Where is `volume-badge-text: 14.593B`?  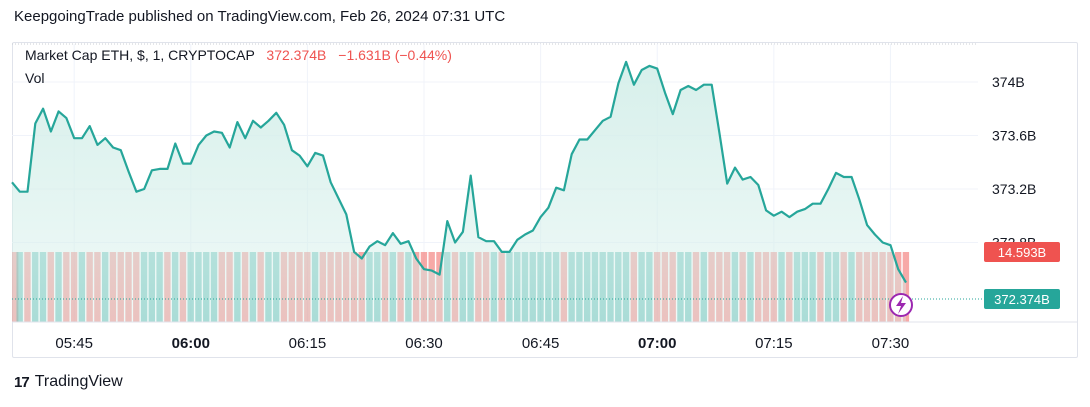
volume-badge-text: 14.593B is located at coordinates (1022, 252).